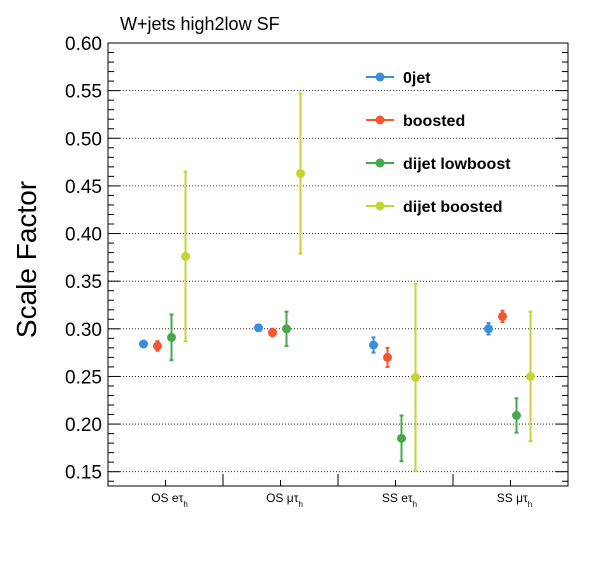 This screenshot has width=596, height=577. Describe the element at coordinates (434, 121) in the screenshot. I see `legend-label: boosted` at that location.